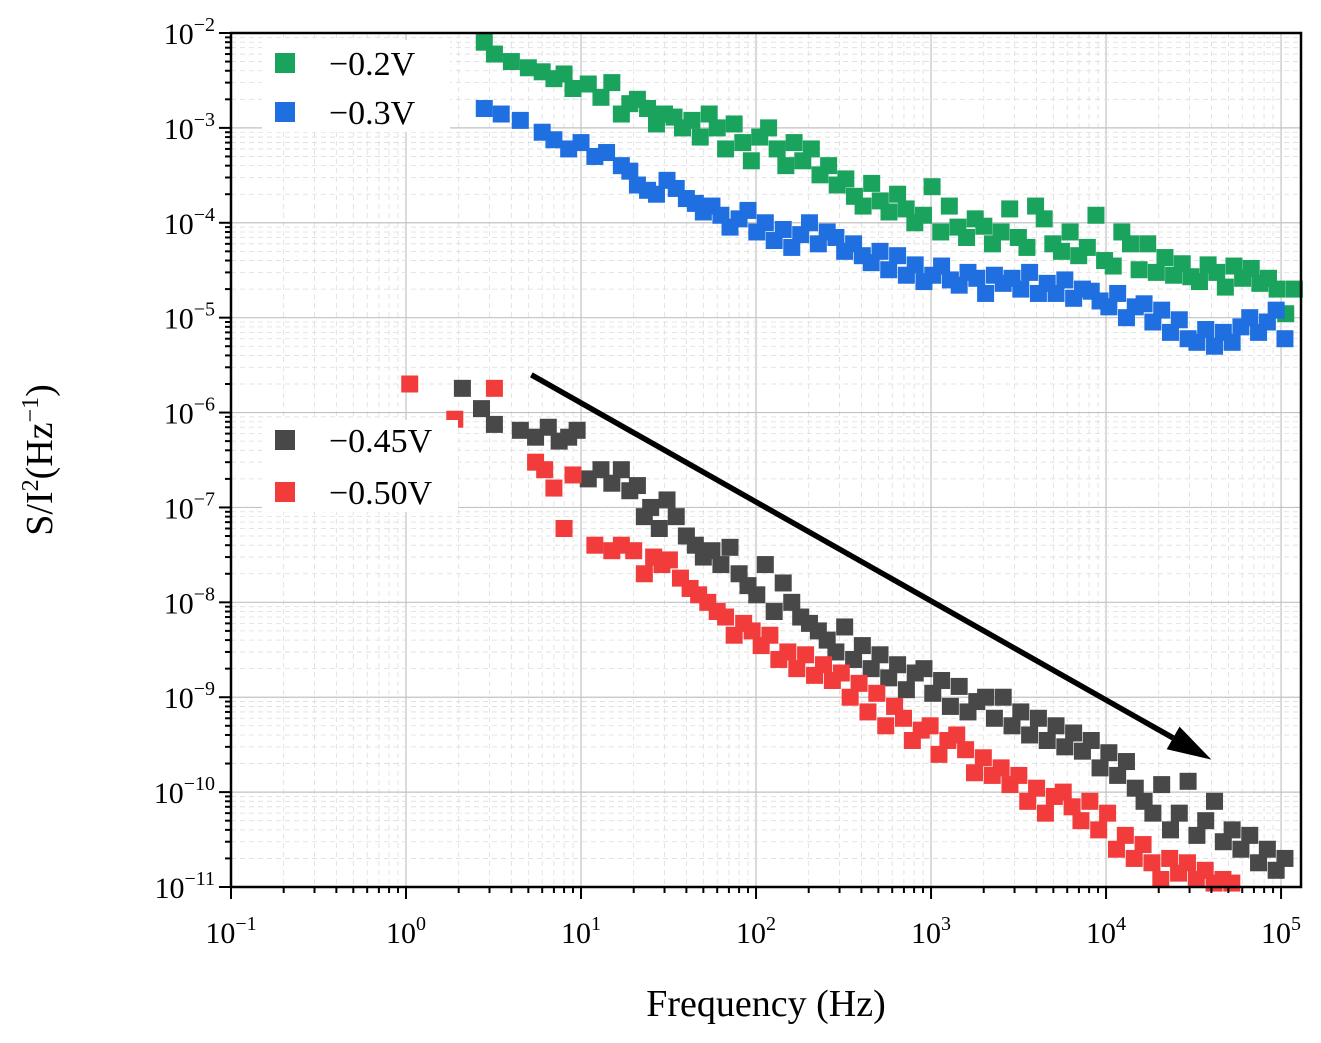  What do you see at coordinates (381, 493) in the screenshot?
I see `legend-label: −0.50V` at bounding box center [381, 493].